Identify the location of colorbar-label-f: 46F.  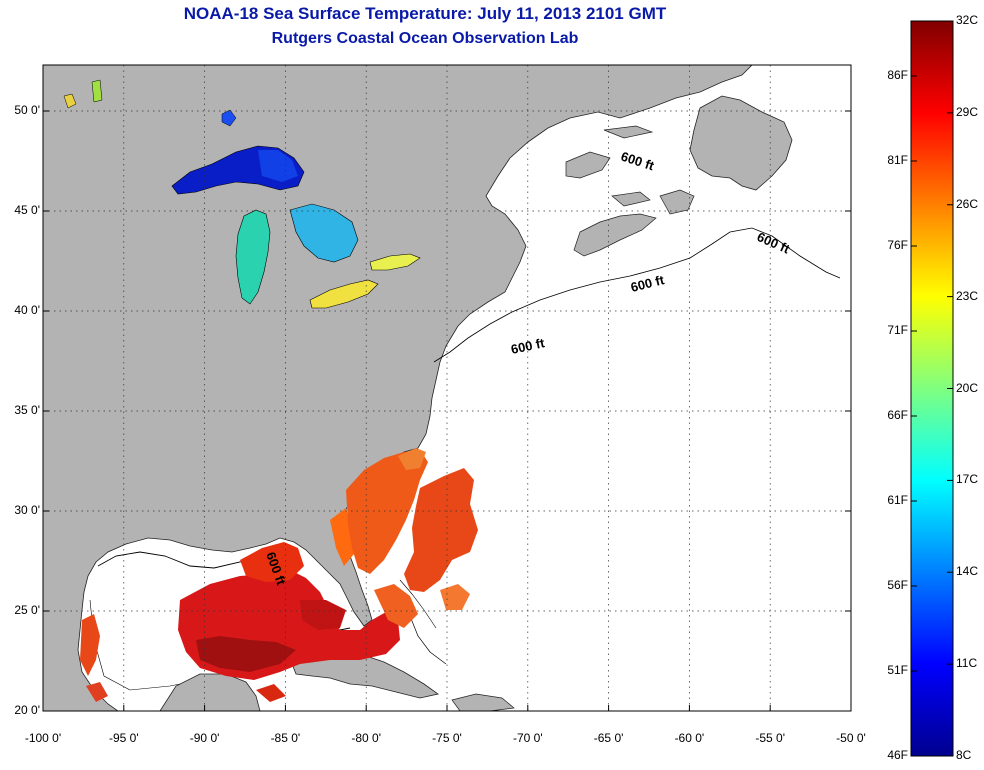
(897, 755).